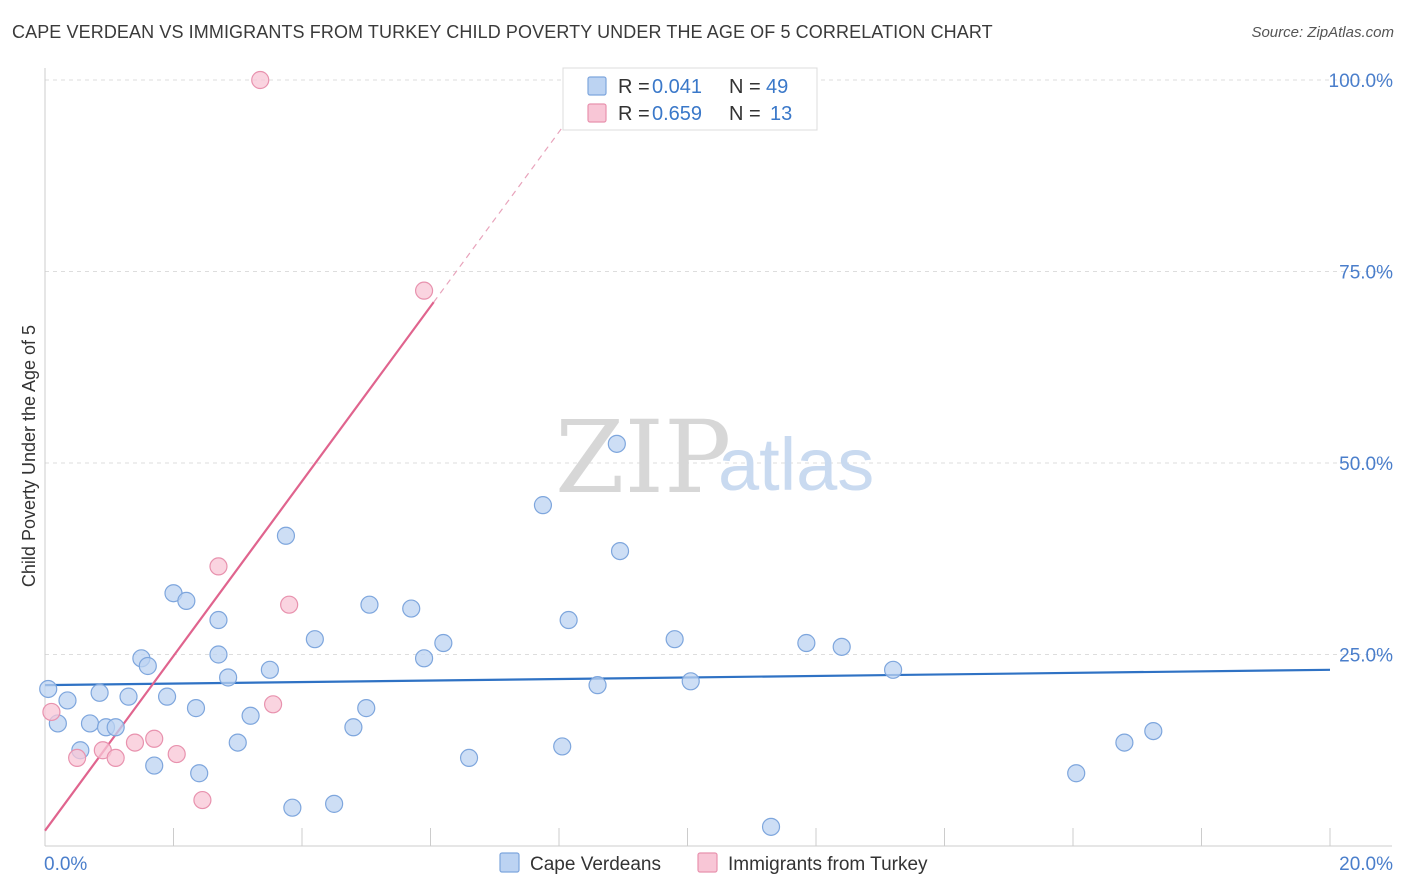  I want to click on legend-r-label-1: R =, so click(634, 87).